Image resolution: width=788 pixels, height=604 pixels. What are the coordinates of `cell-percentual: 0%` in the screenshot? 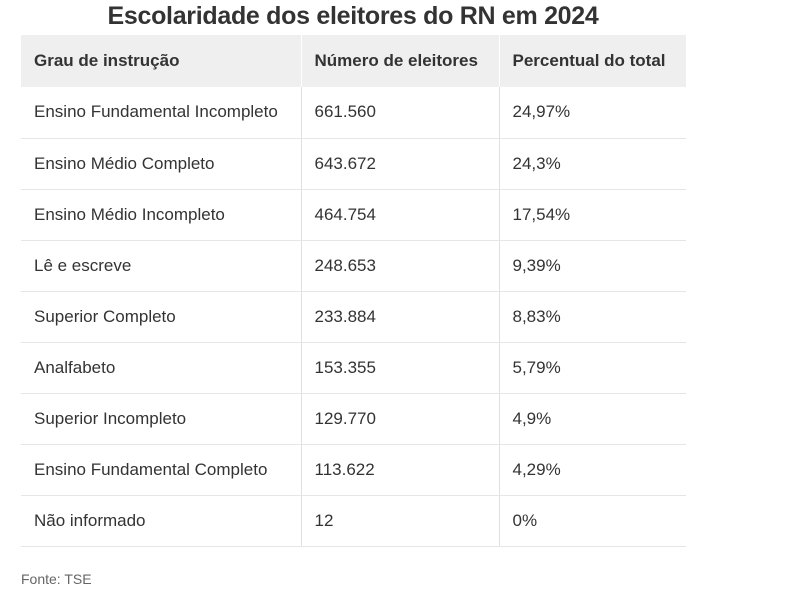 It's located at (592, 521).